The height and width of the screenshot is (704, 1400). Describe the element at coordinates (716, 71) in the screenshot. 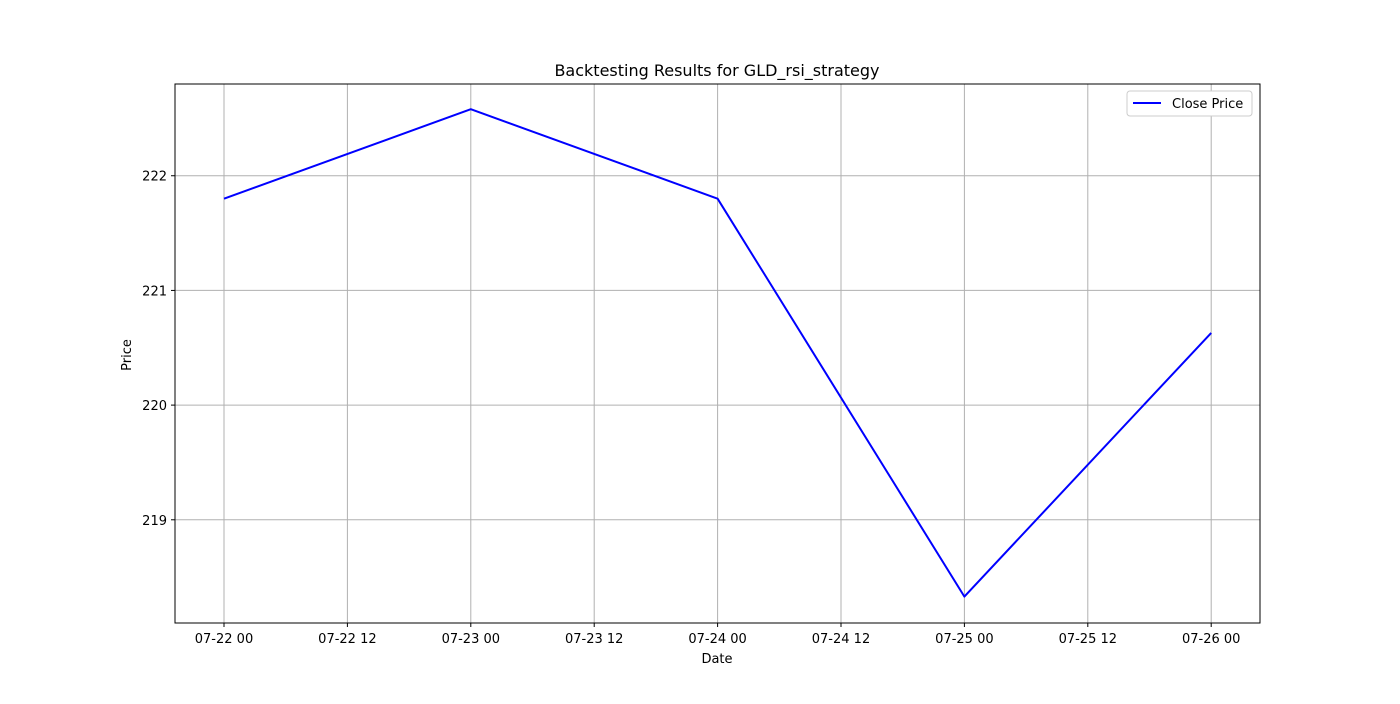

I see `chart-title: Backtesting Results for GLD_rsi_strategy` at that location.